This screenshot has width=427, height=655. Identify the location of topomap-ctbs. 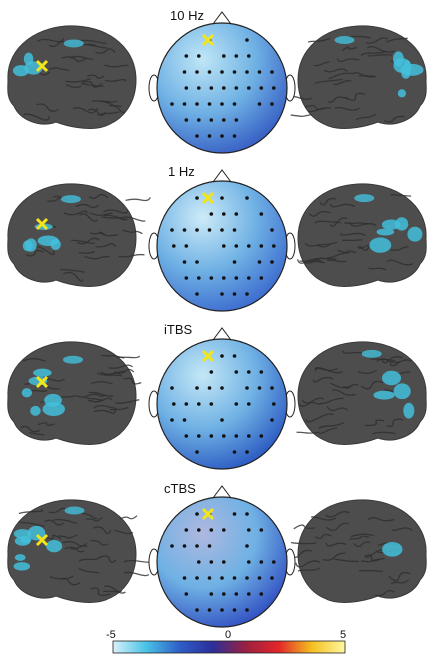
(222, 556).